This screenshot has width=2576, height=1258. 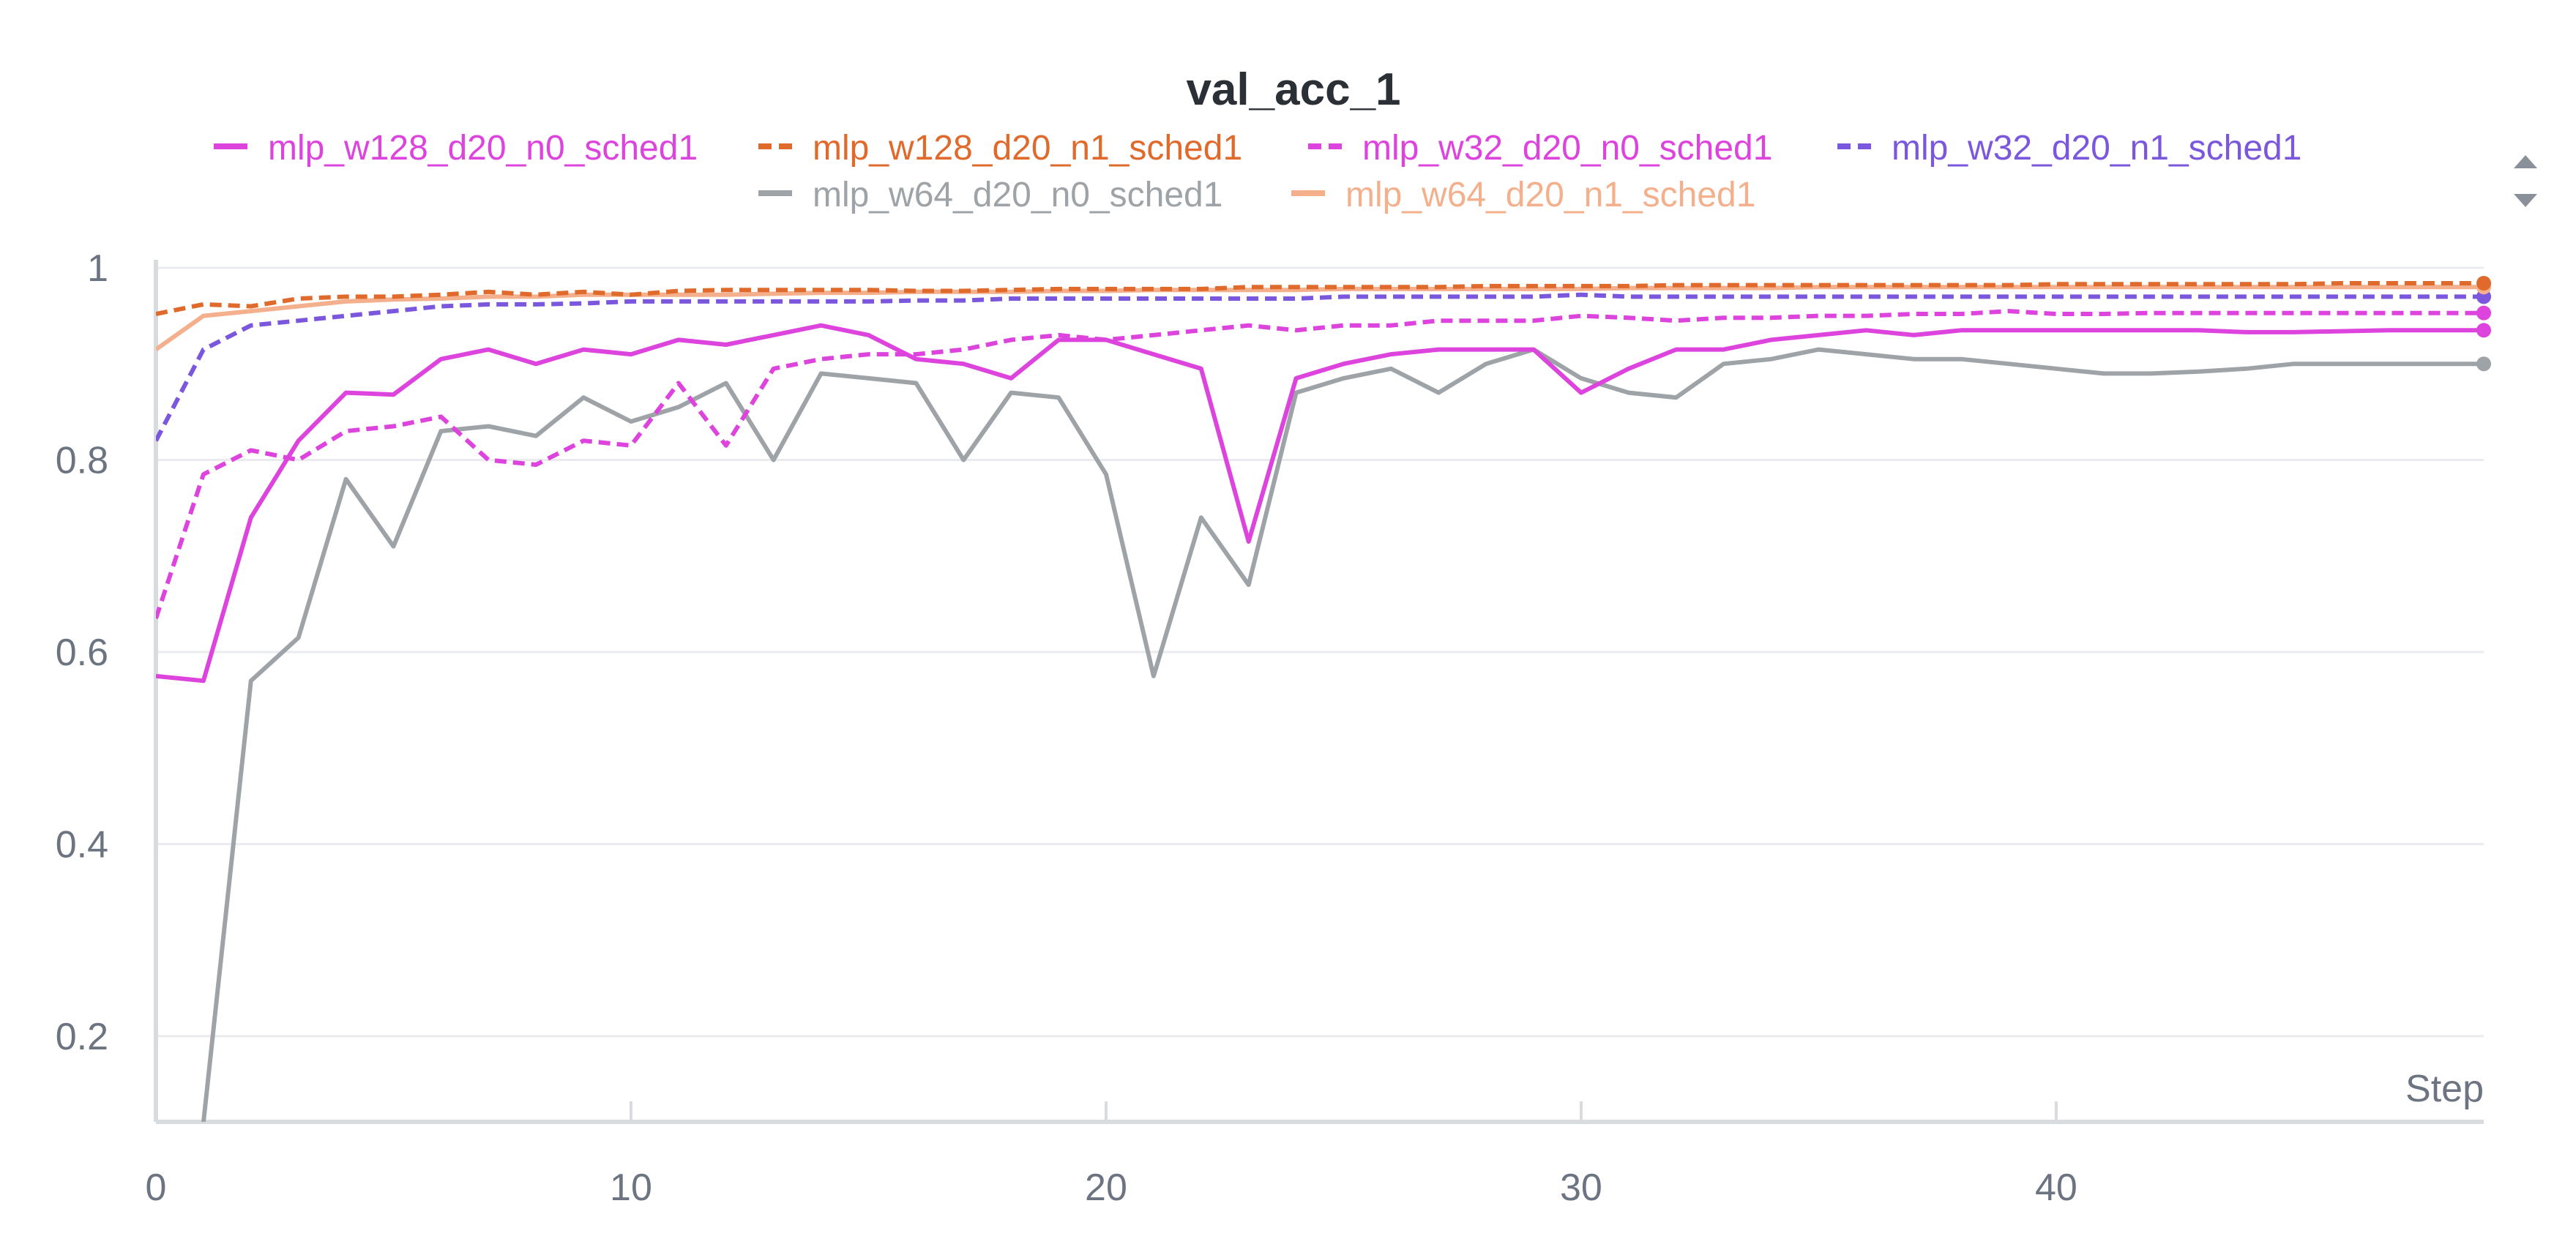 I want to click on y-tick-label: 0.2, so click(x=82, y=1037).